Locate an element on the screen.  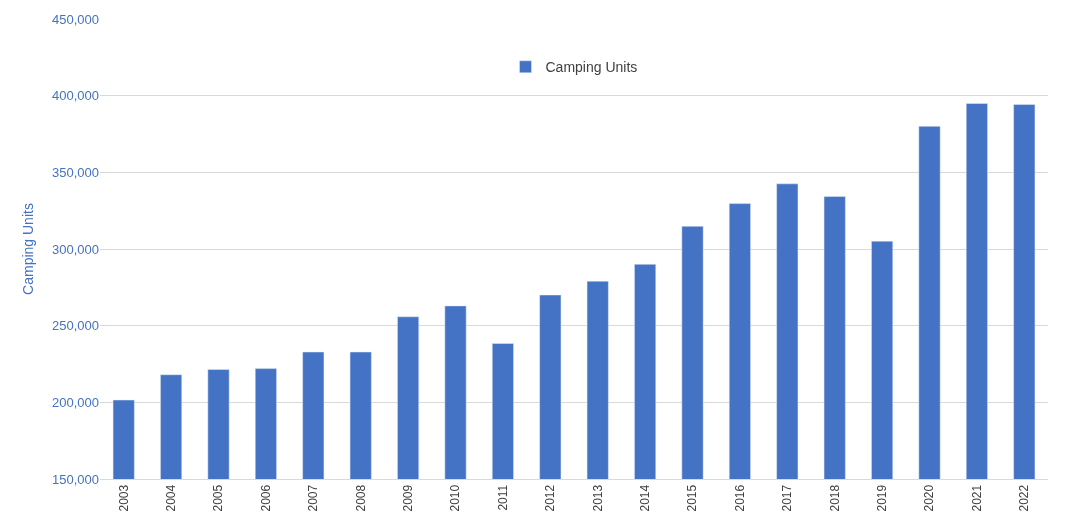
y-tick-label: 400,000 is located at coordinates (75, 96).